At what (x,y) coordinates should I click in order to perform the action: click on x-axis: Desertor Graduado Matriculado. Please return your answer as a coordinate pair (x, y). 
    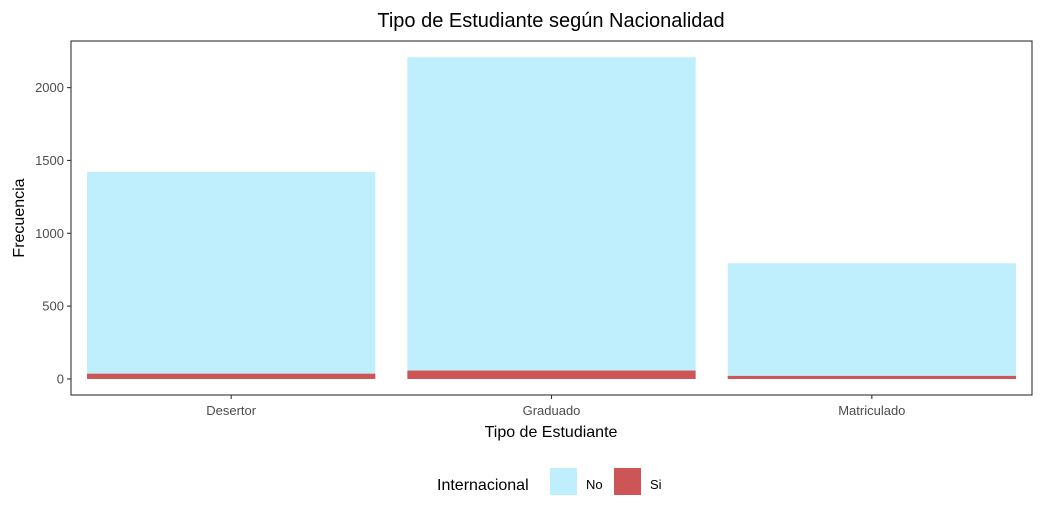
    Looking at the image, I should click on (555, 406).